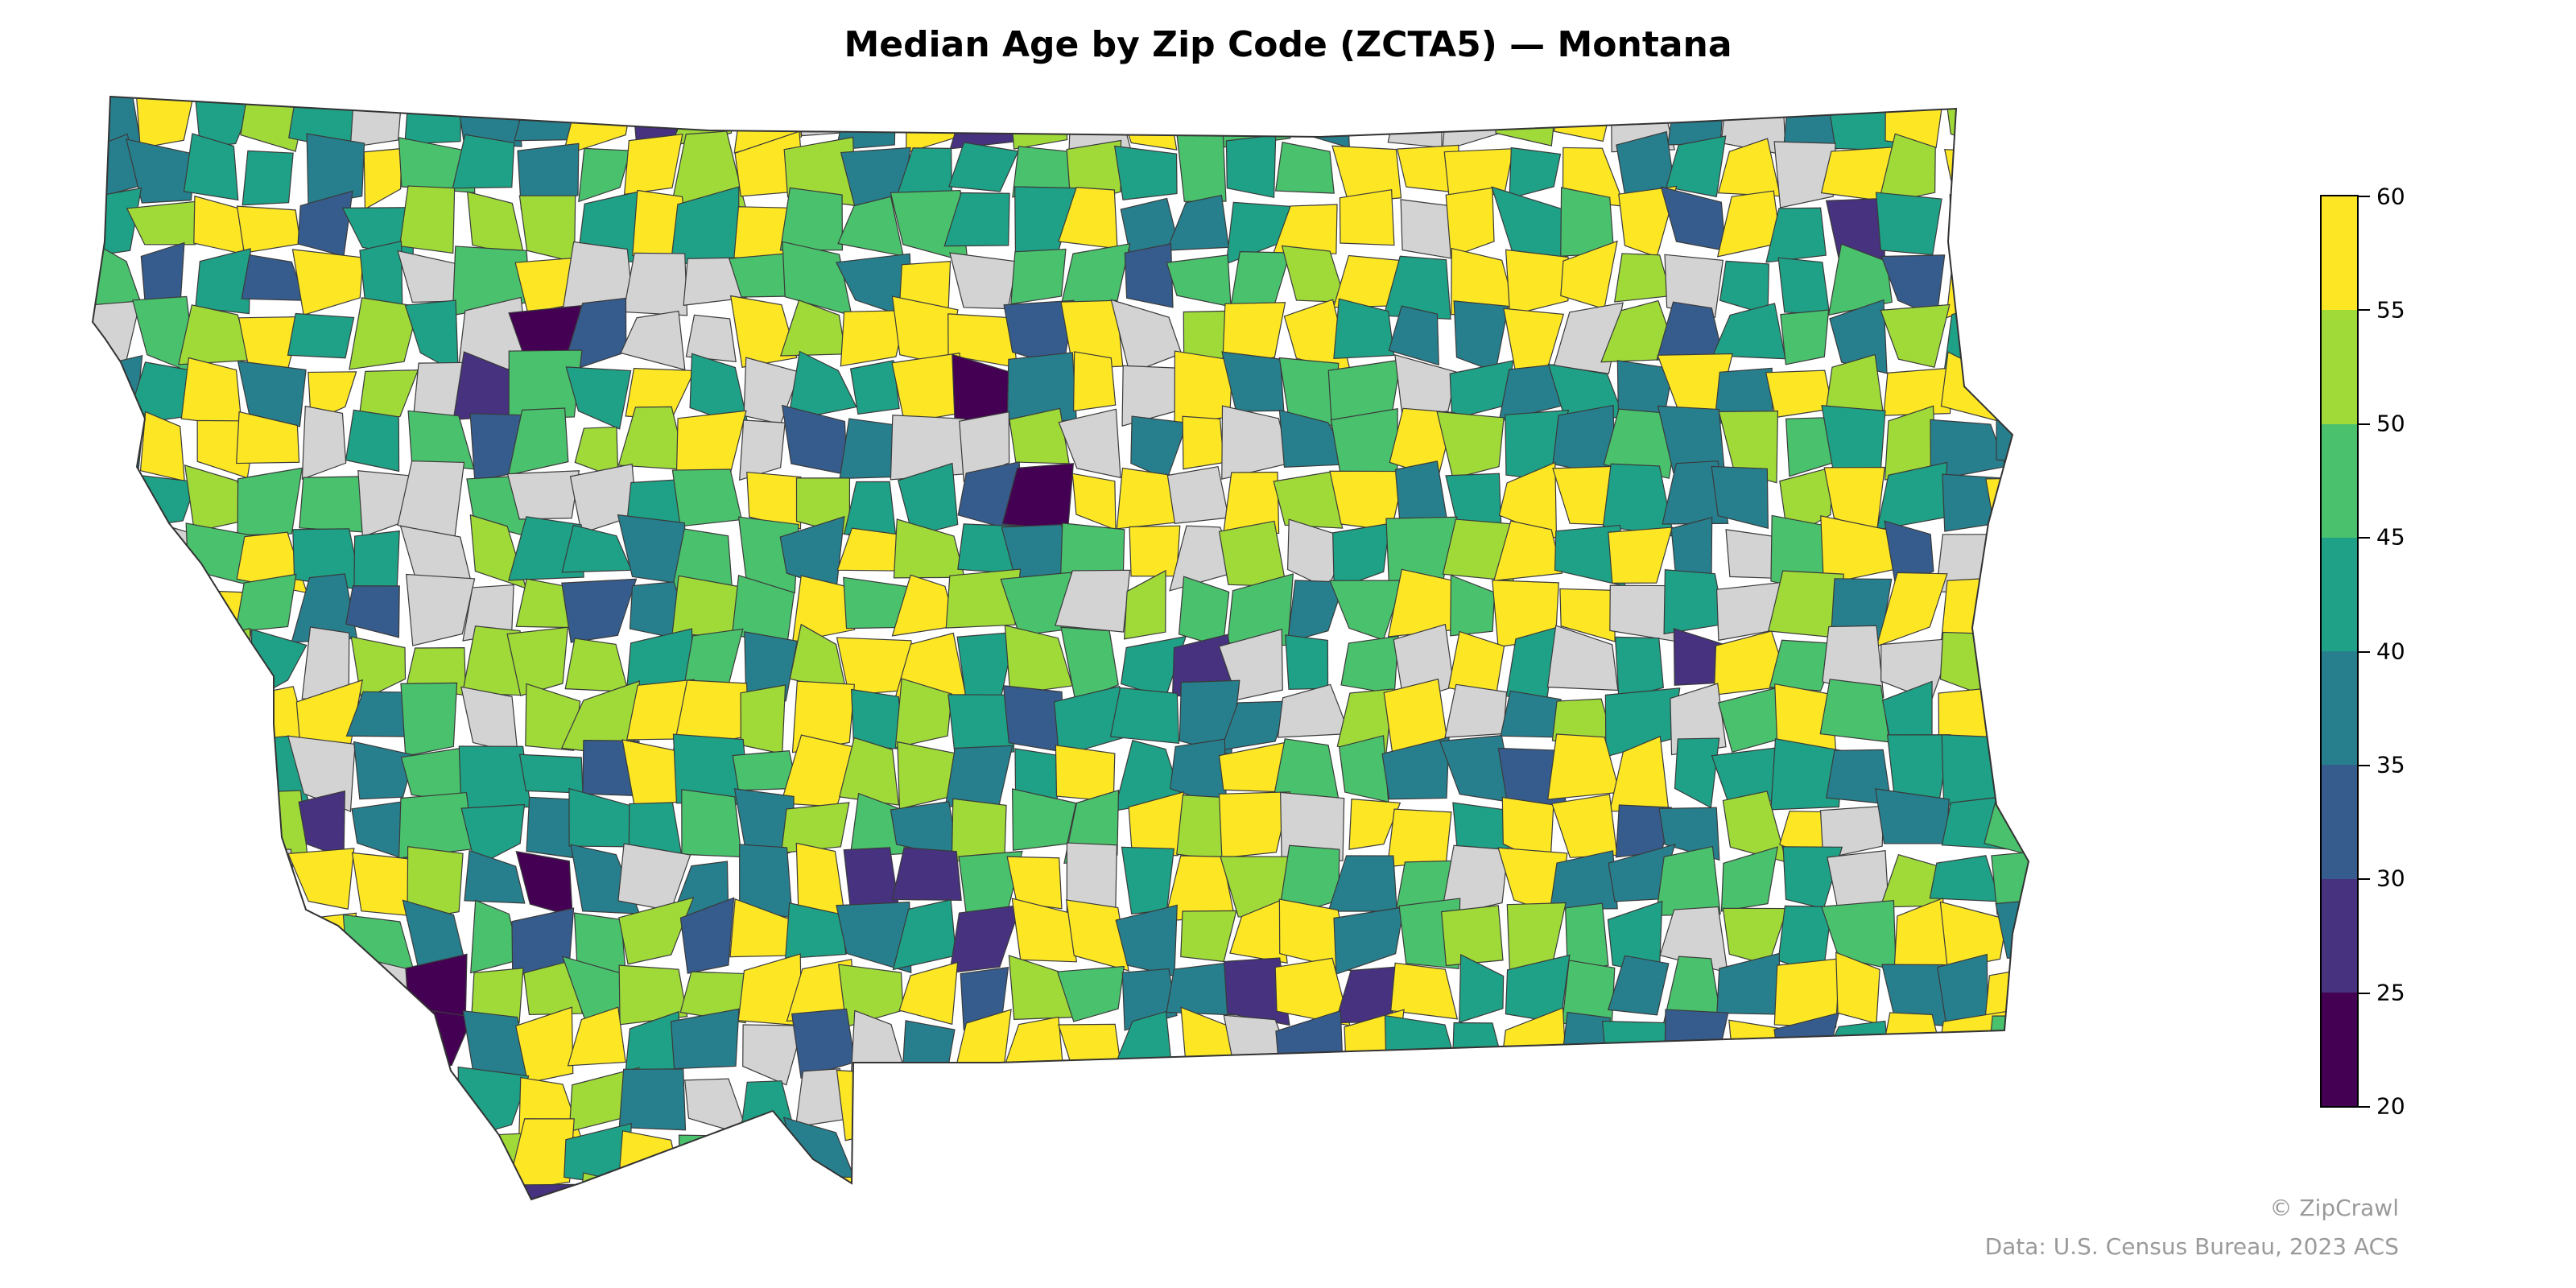 The width and height of the screenshot is (2576, 1288). What do you see at coordinates (2390, 764) in the screenshot?
I see `colorbar-tick-label: 35` at bounding box center [2390, 764].